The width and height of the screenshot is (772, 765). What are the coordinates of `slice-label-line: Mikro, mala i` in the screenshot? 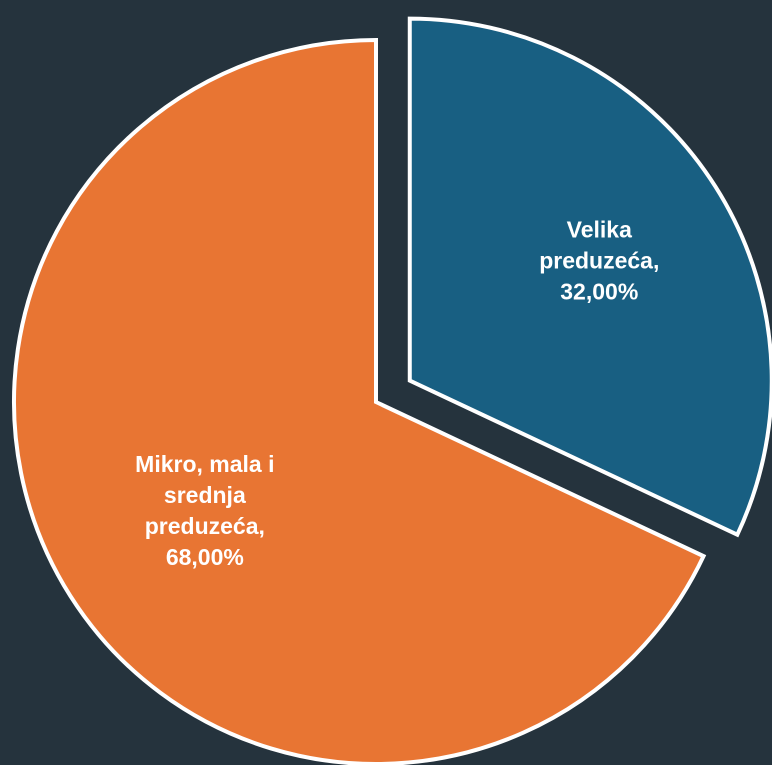 It's located at (204, 464).